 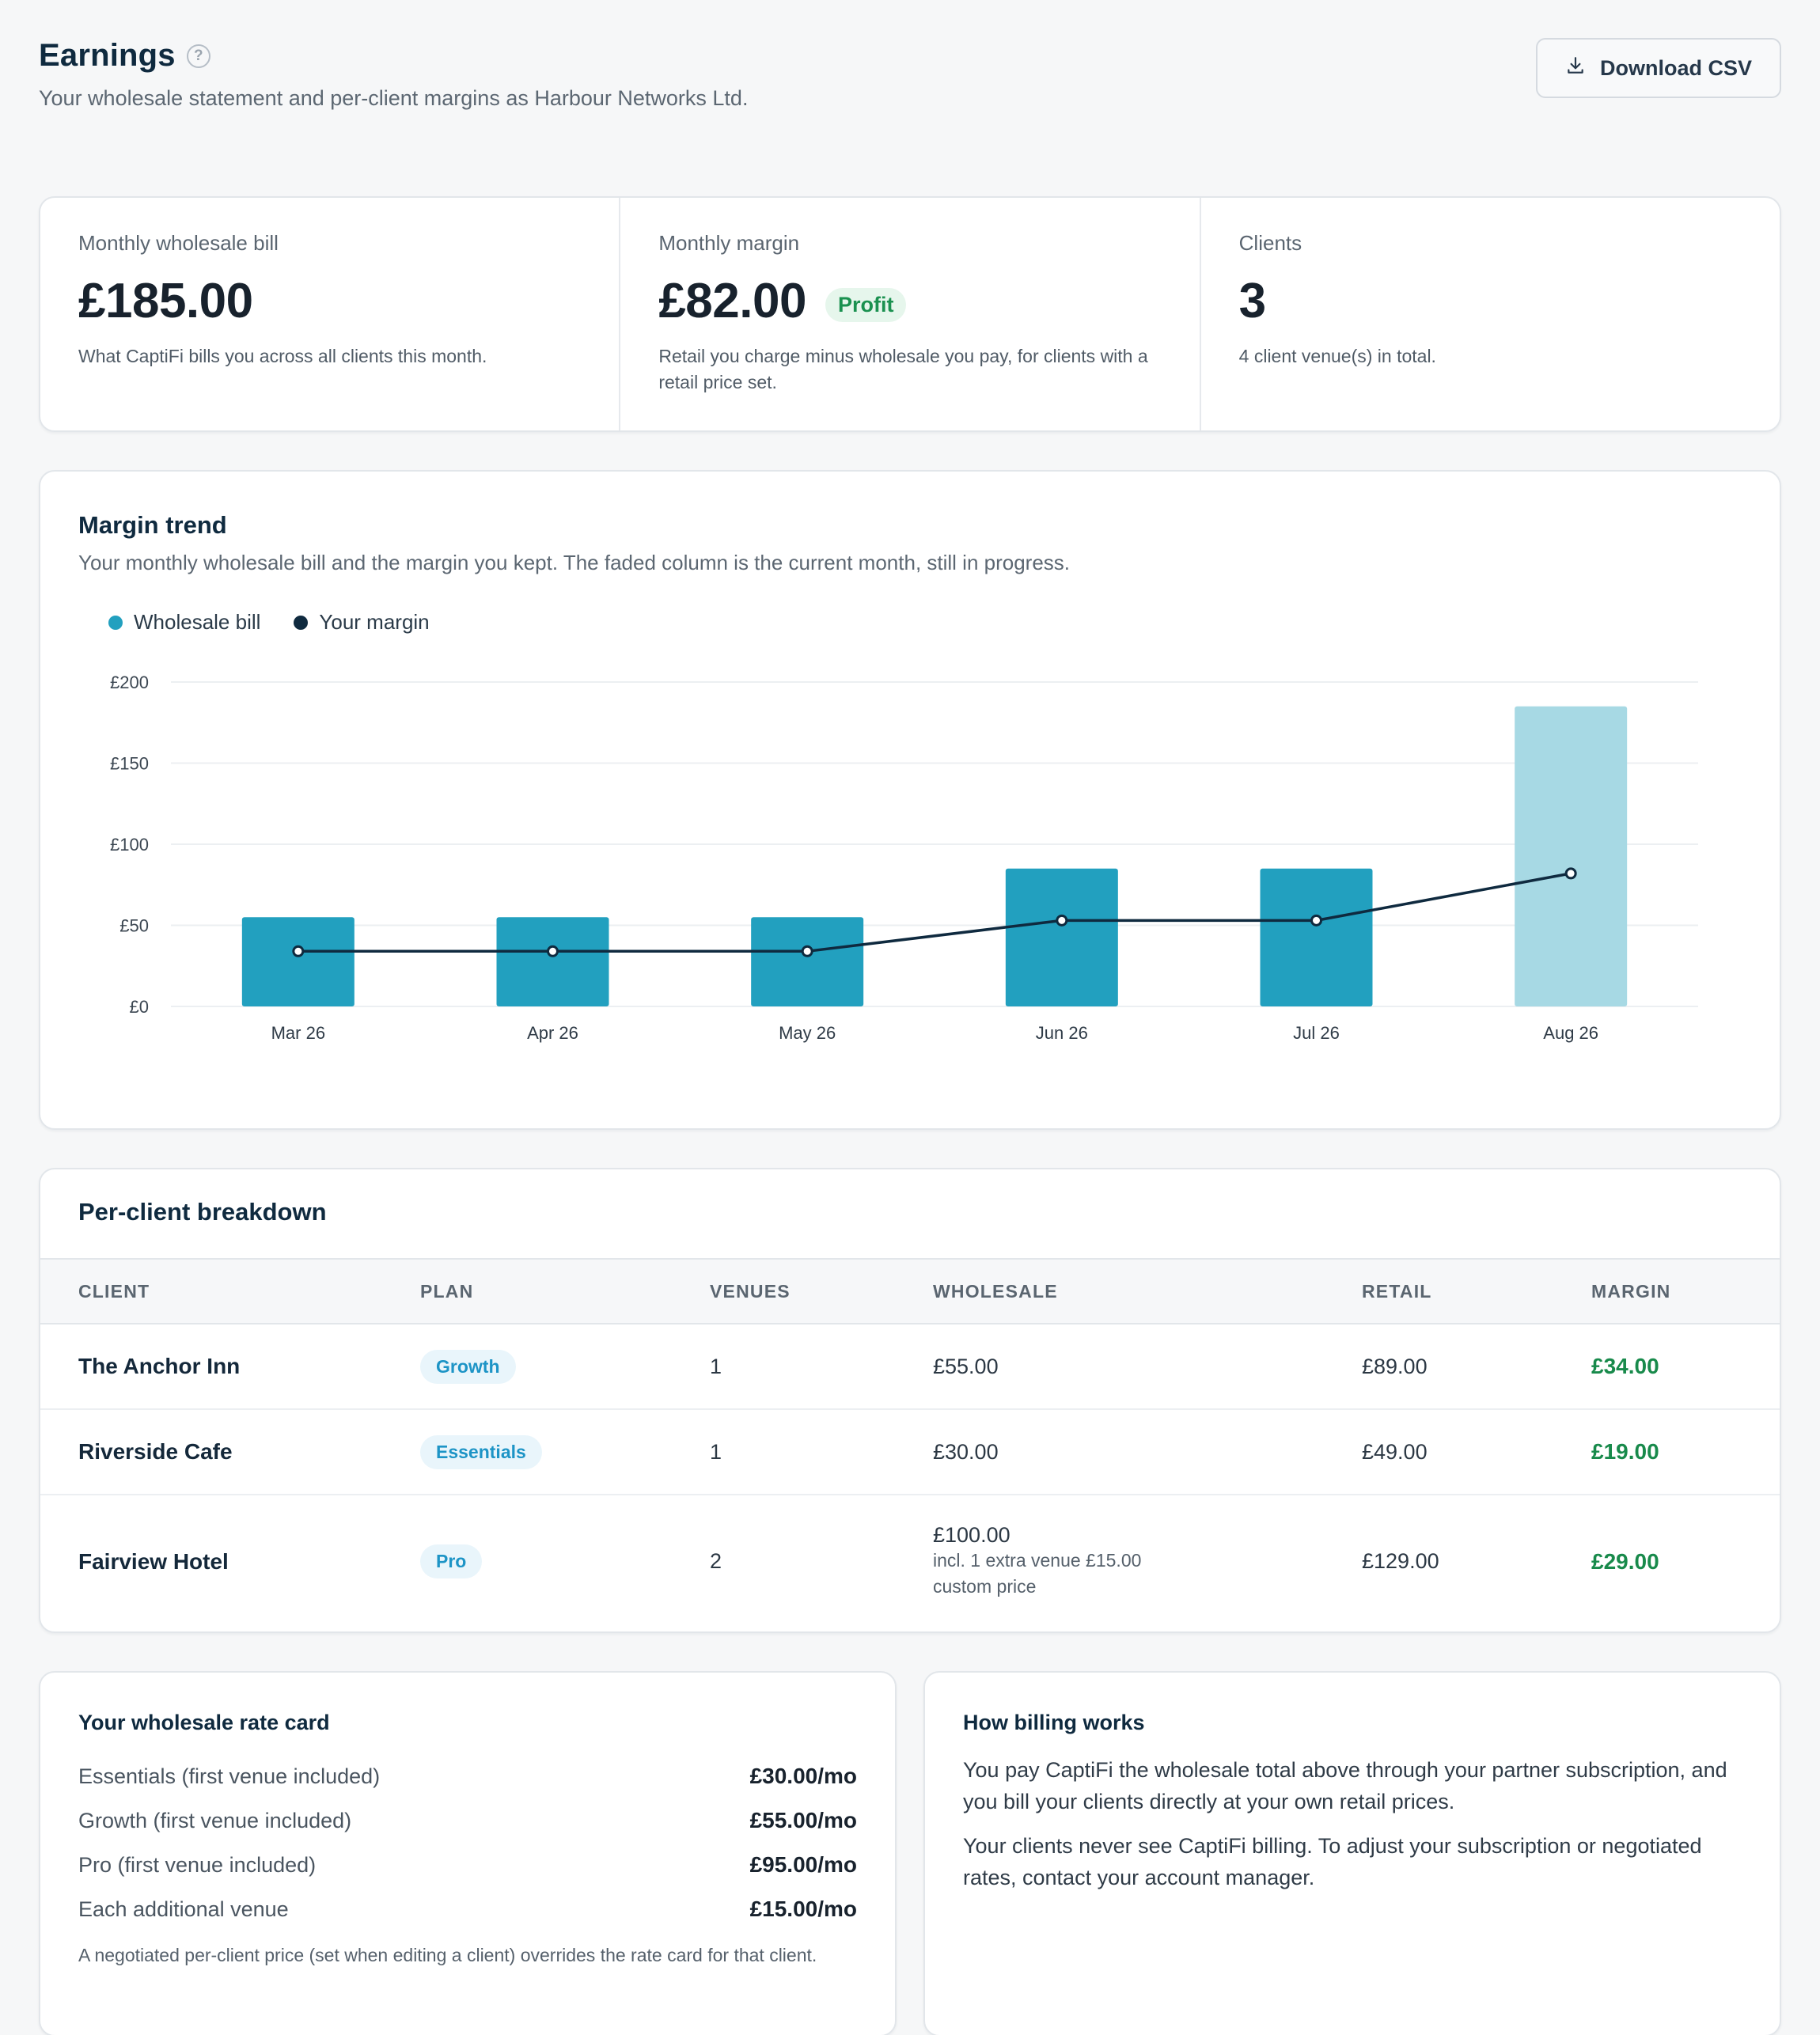 What do you see at coordinates (301, 622) in the screenshot?
I see `legend-dot-margin` at bounding box center [301, 622].